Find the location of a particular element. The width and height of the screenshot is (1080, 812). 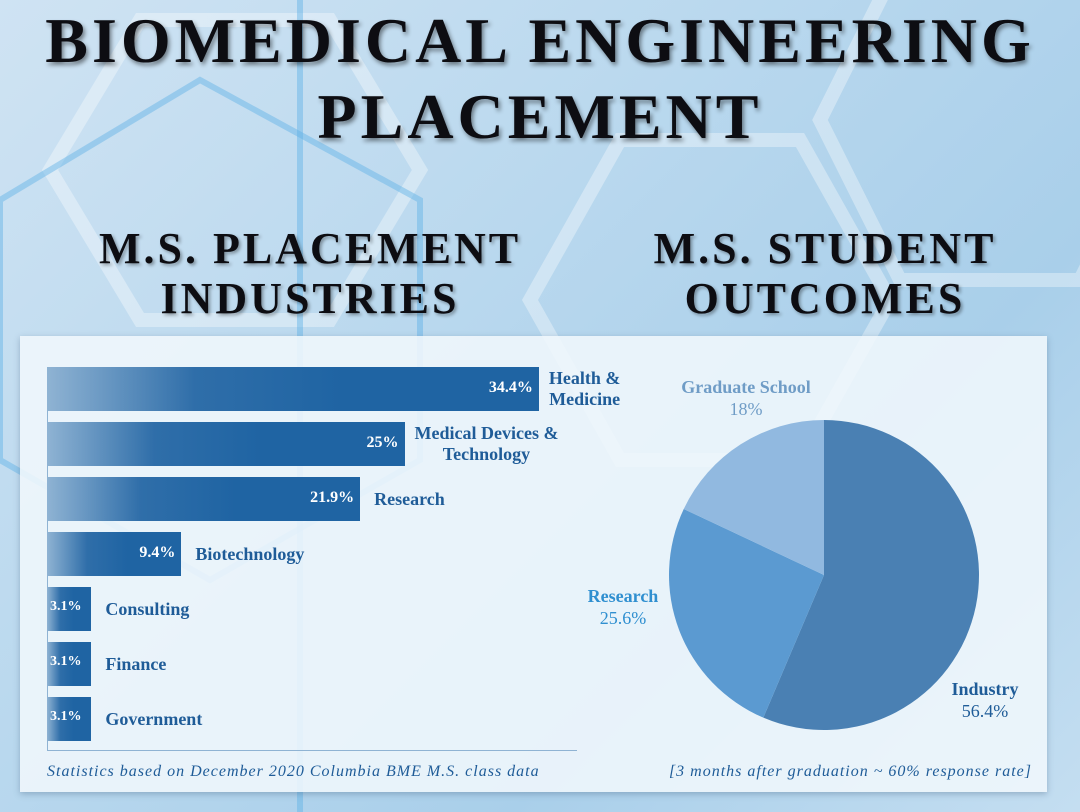

bar-category-label-line: Finance is located at coordinates (136, 663).